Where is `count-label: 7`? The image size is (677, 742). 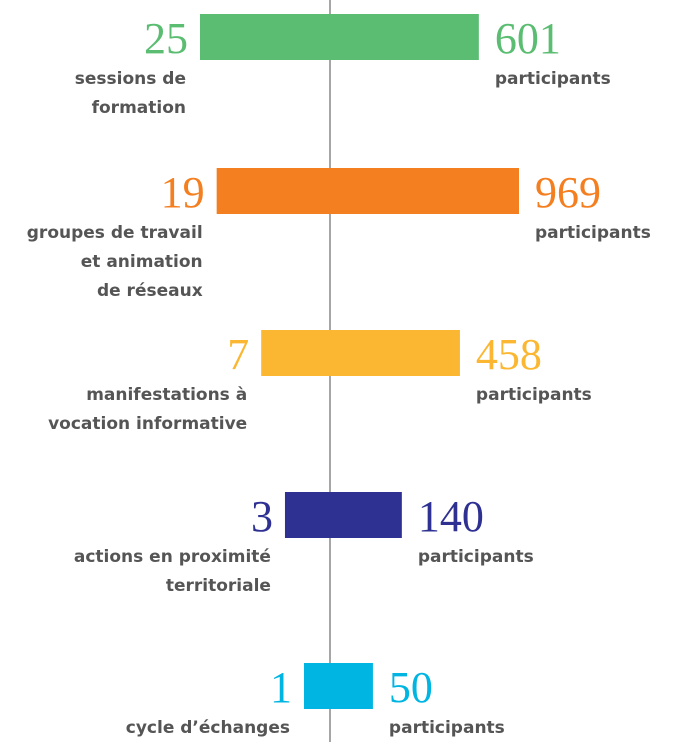
count-label: 7 is located at coordinates (238, 354).